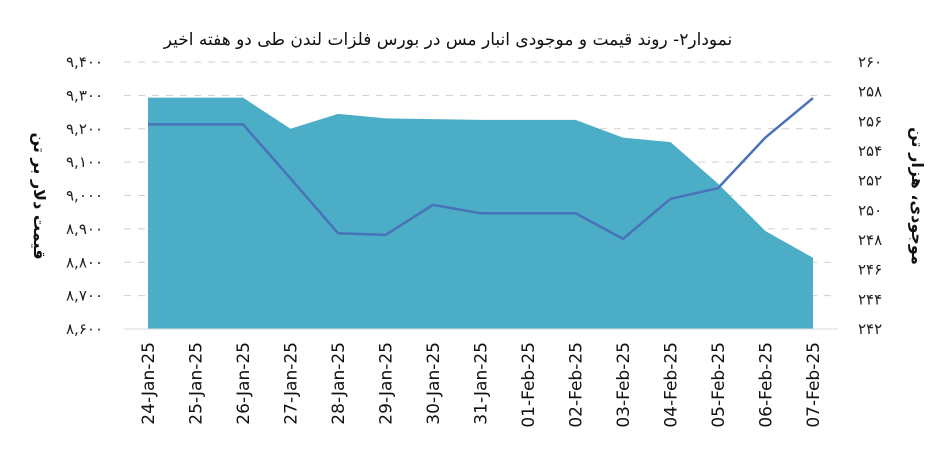 The image size is (946, 462). Describe the element at coordinates (577, 385) in the screenshot. I see `x-tick-label: 02-Feb-25` at that location.